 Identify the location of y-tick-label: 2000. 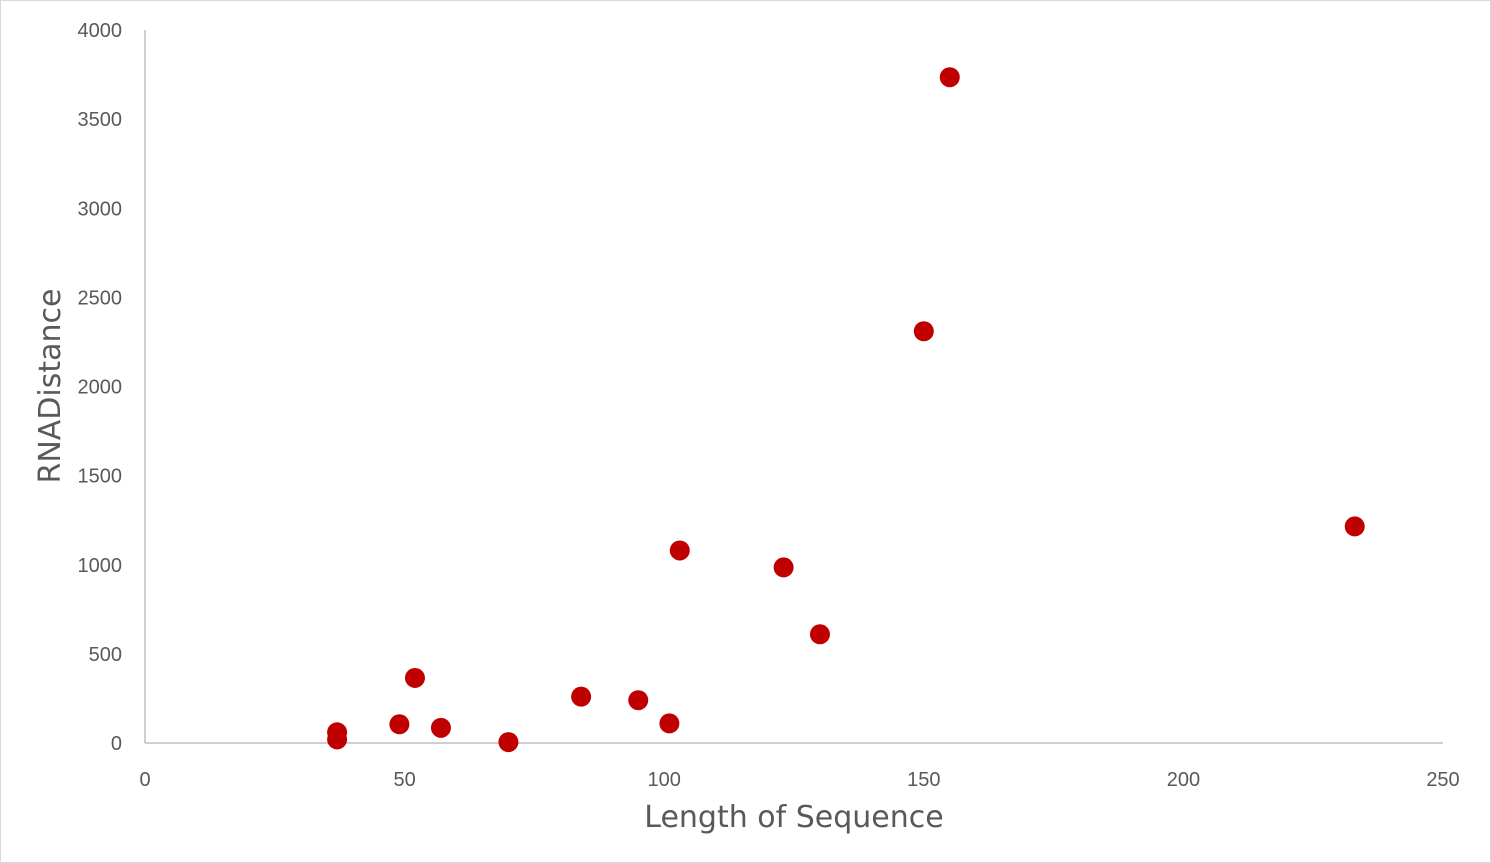
(100, 388).